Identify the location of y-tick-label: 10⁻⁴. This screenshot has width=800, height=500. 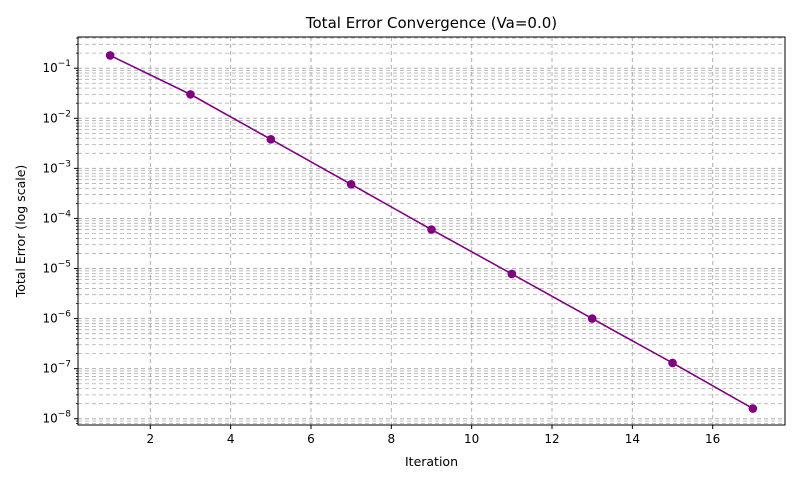
(56, 217).